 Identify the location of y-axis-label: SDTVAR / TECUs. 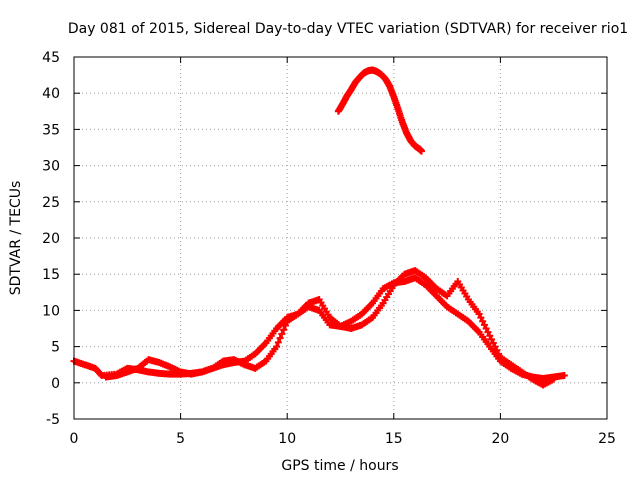
(16, 238).